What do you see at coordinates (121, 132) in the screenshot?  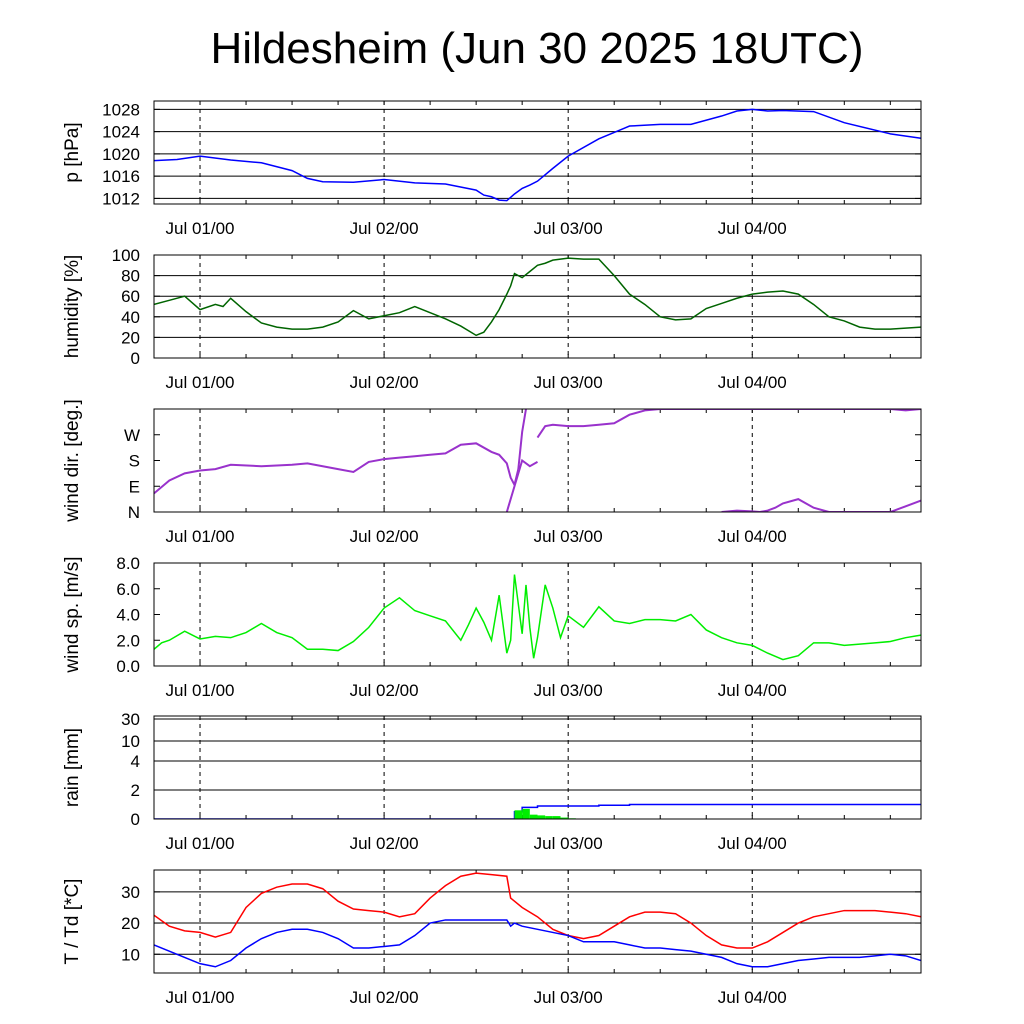 I see `y-tick-label: 1024` at bounding box center [121, 132].